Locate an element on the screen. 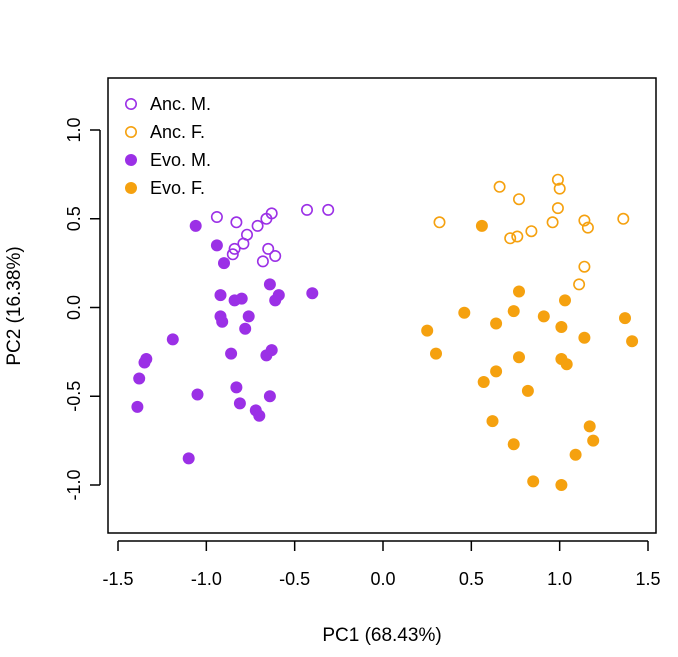 This screenshot has height=657, width=678. legend-marker-evo-m is located at coordinates (131, 160).